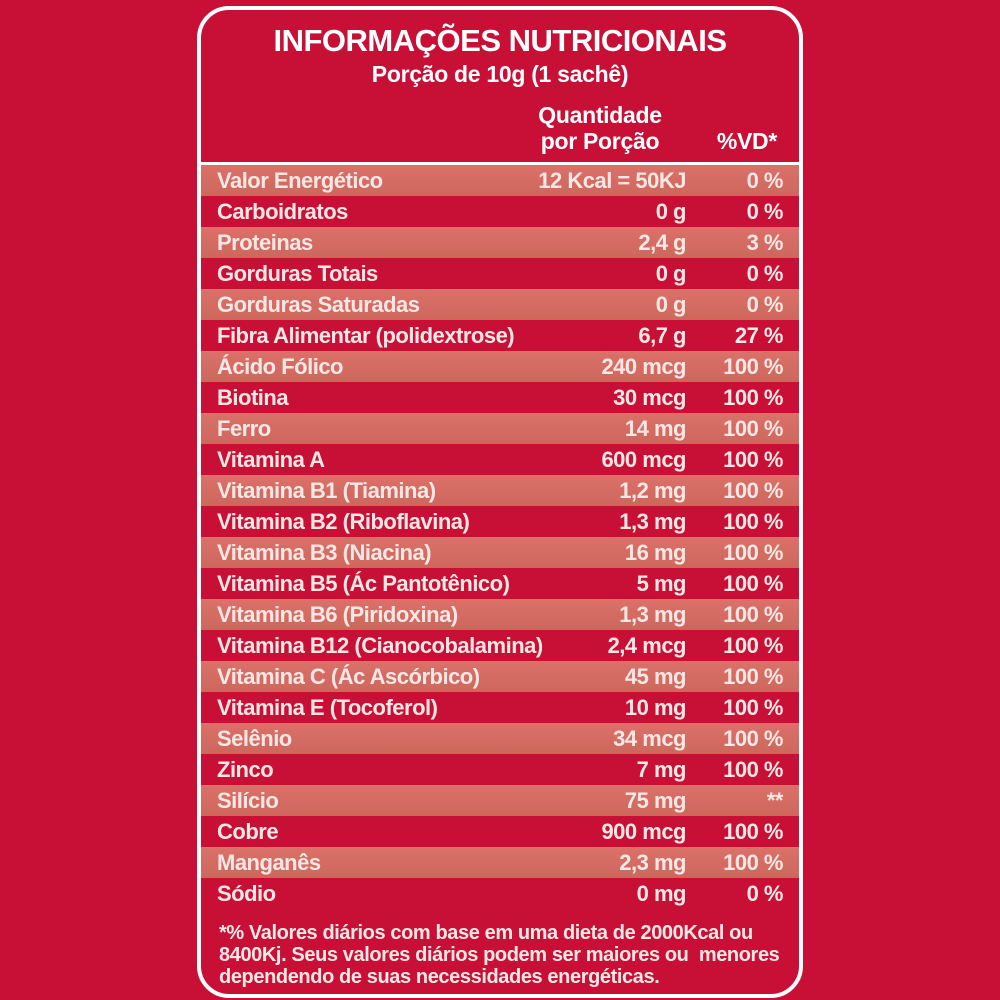 This screenshot has height=1000, width=1000. Describe the element at coordinates (500, 211) in the screenshot. I see `table-row: Carboidratos 0 g 0 %` at that location.